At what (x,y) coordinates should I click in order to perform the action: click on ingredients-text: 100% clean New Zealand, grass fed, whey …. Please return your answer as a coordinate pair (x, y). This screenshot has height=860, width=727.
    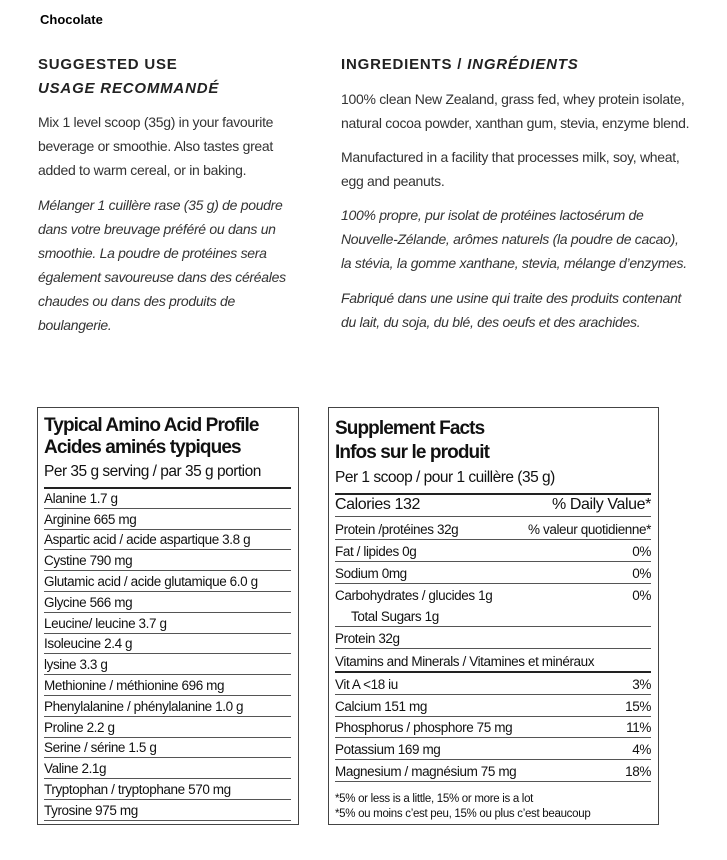
    Looking at the image, I should click on (515, 111).